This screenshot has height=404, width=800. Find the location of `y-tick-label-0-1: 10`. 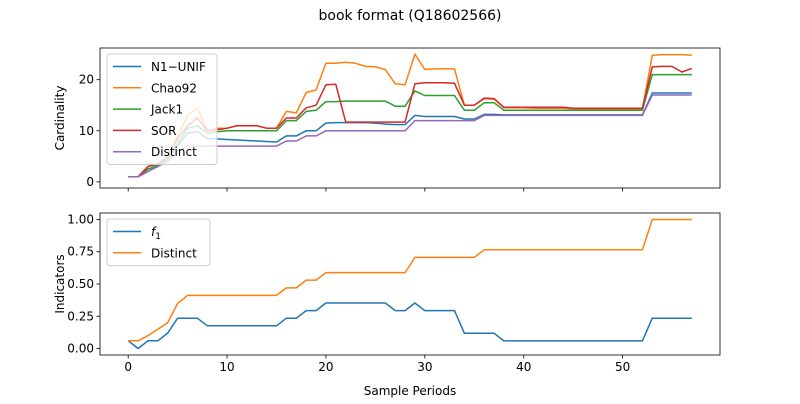

y-tick-label-0-1: 10 is located at coordinates (86, 131).